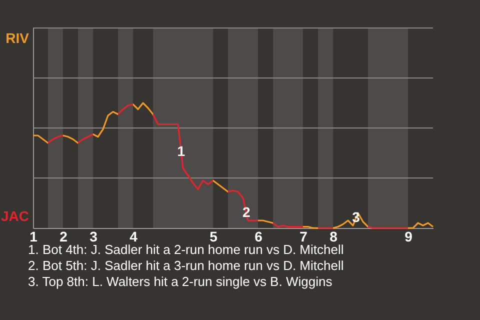 The image size is (480, 320). Describe the element at coordinates (214, 236) in the screenshot. I see `x-tick-label: 5` at that location.